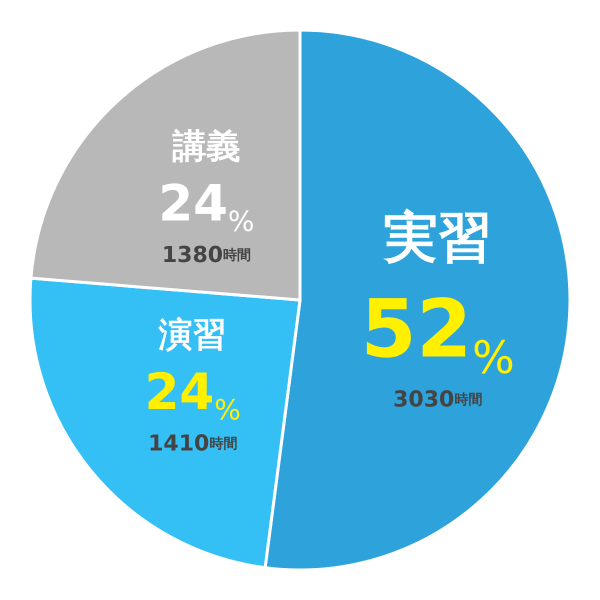 This screenshot has width=600, height=600. Describe the element at coordinates (206, 221) in the screenshot. I see `data-label: 24% 1380時間` at that location.